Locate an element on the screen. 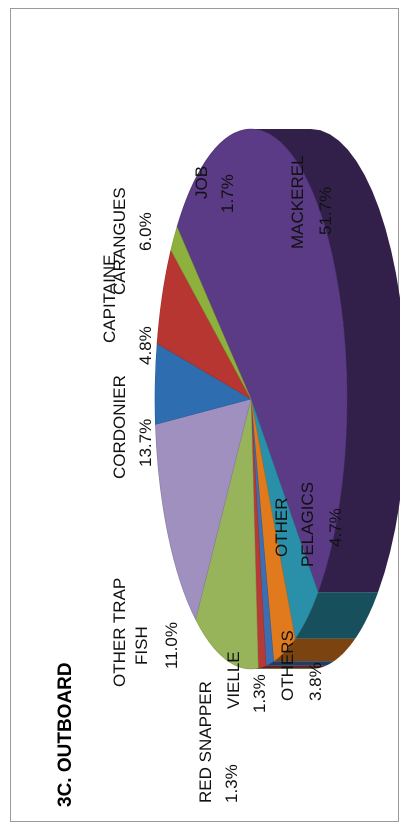  label-vielle: VIELLE is located at coordinates (233, 680).